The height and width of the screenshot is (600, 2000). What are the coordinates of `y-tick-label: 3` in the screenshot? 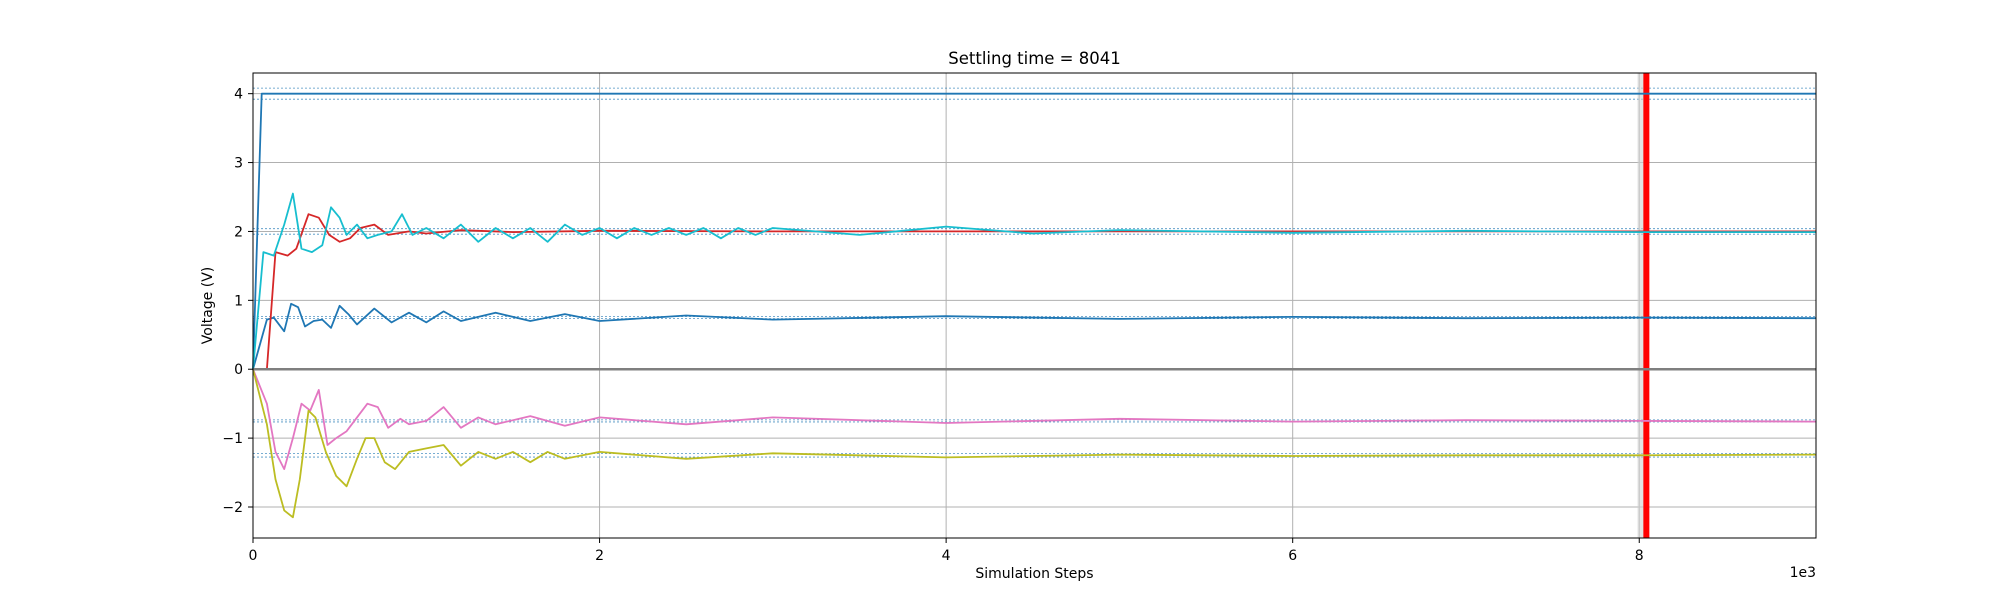 It's located at (238, 164).